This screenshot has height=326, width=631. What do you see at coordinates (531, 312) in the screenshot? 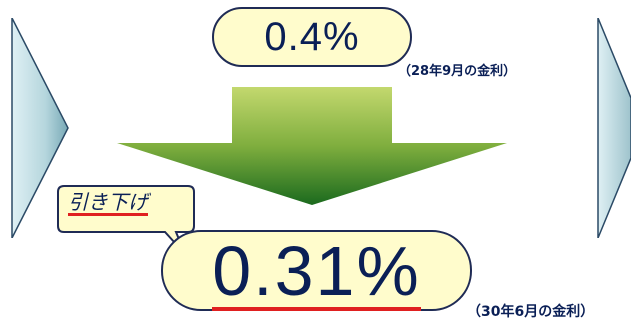
I see `new-rate-caption: （30年6月の金利）` at bounding box center [531, 312].